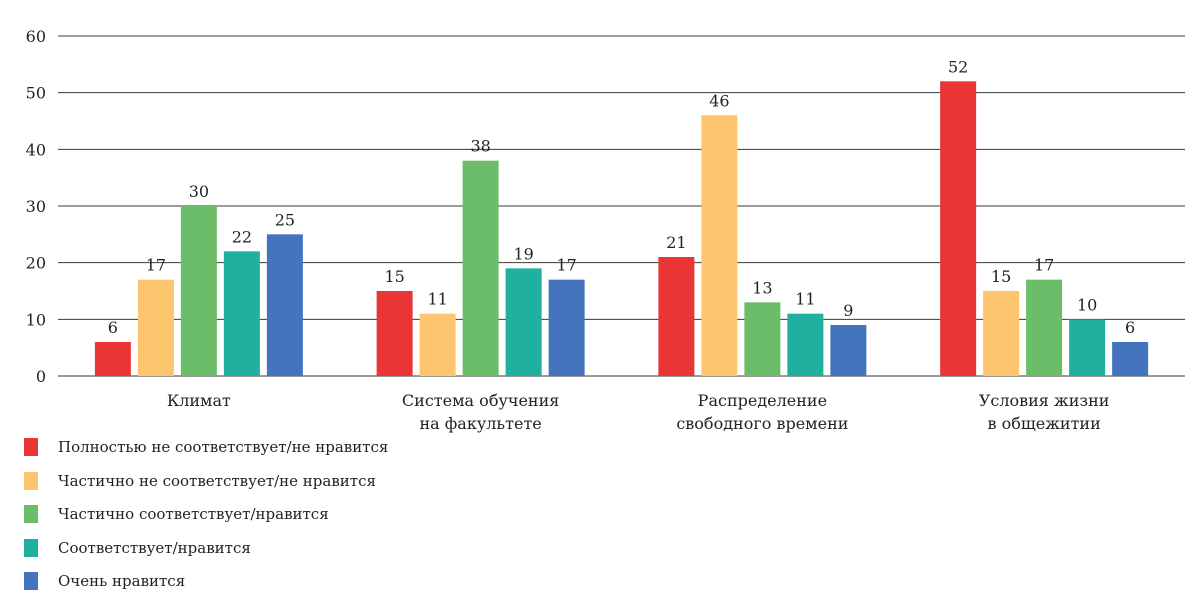 The height and width of the screenshot is (613, 1200). Describe the element at coordinates (122, 581) in the screenshot. I see `legend-label: Очень нравится` at that location.